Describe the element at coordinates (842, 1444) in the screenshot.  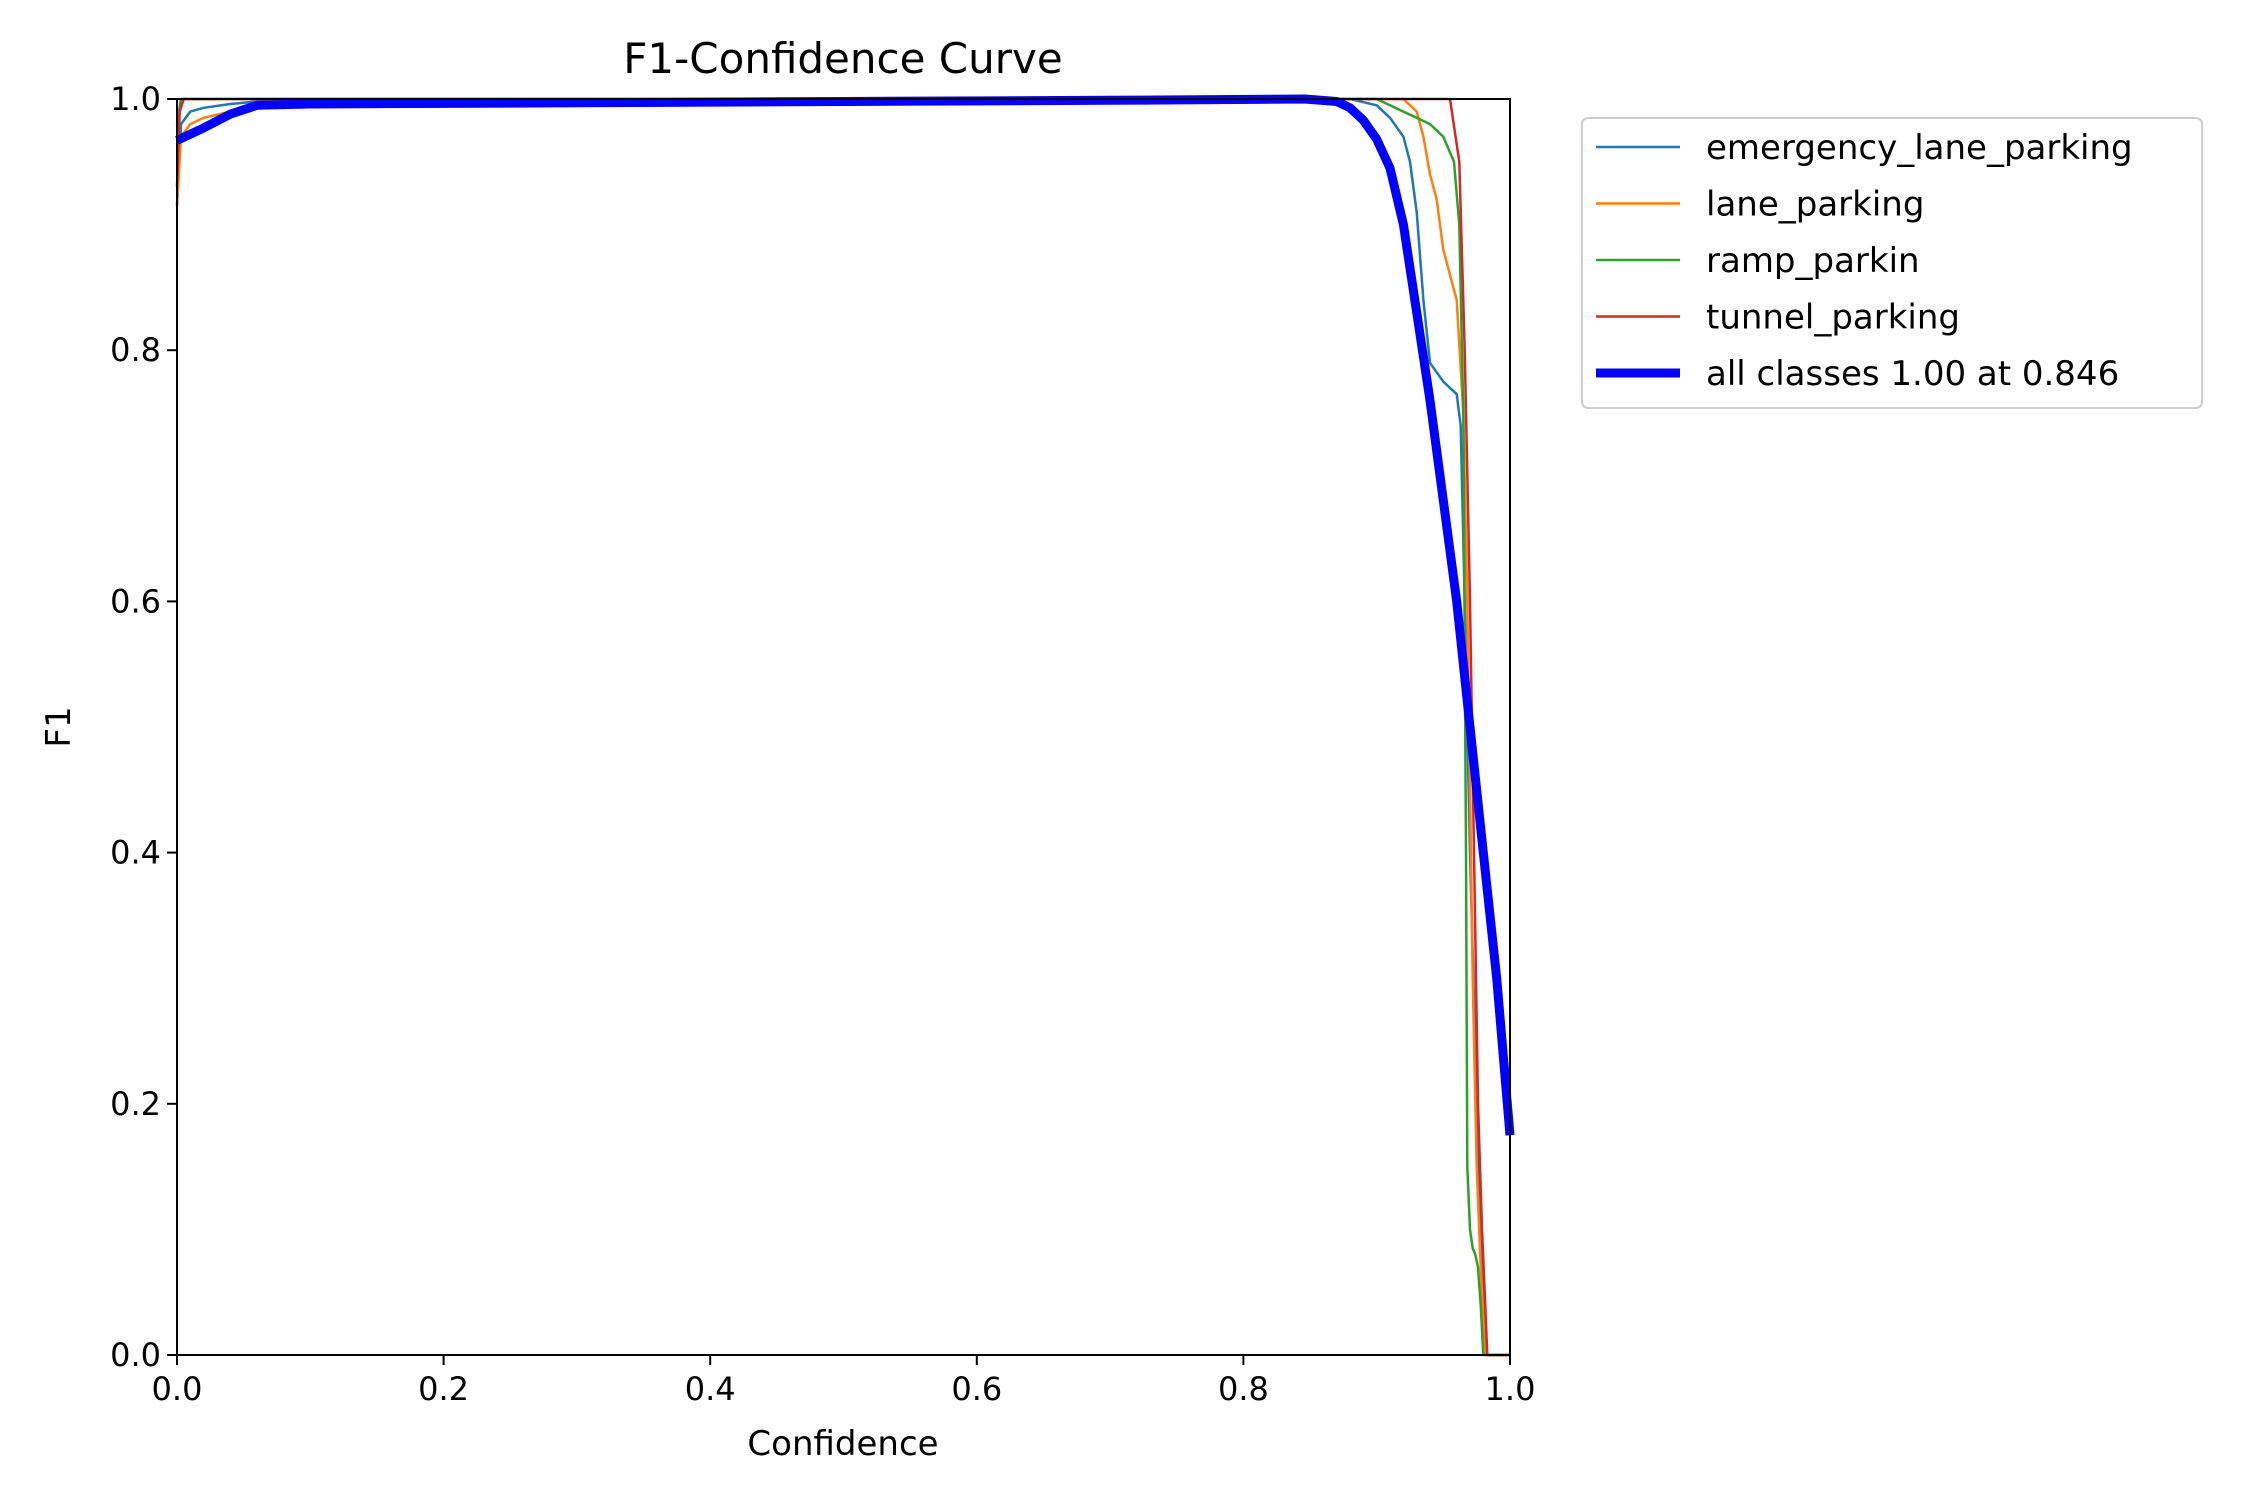
I see `x-axis-label: Confidence` at that location.